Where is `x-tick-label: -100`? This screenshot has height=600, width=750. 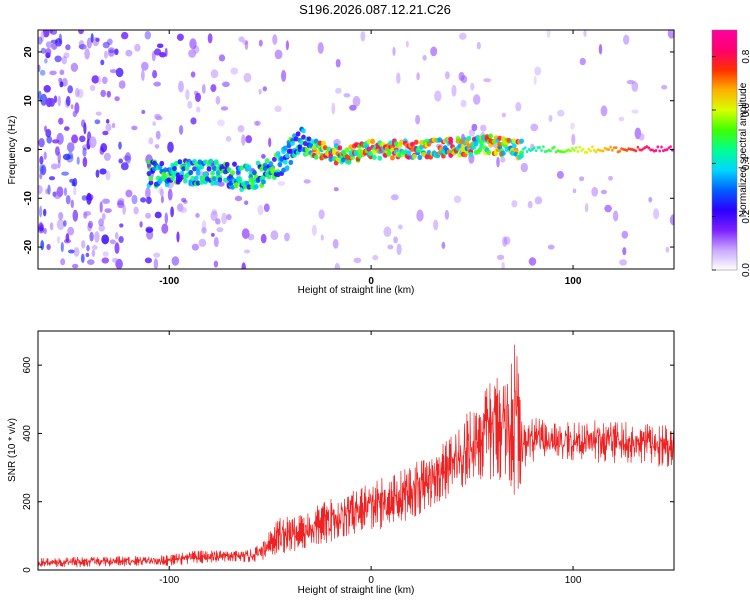
x-tick-label: -100 is located at coordinates (169, 281).